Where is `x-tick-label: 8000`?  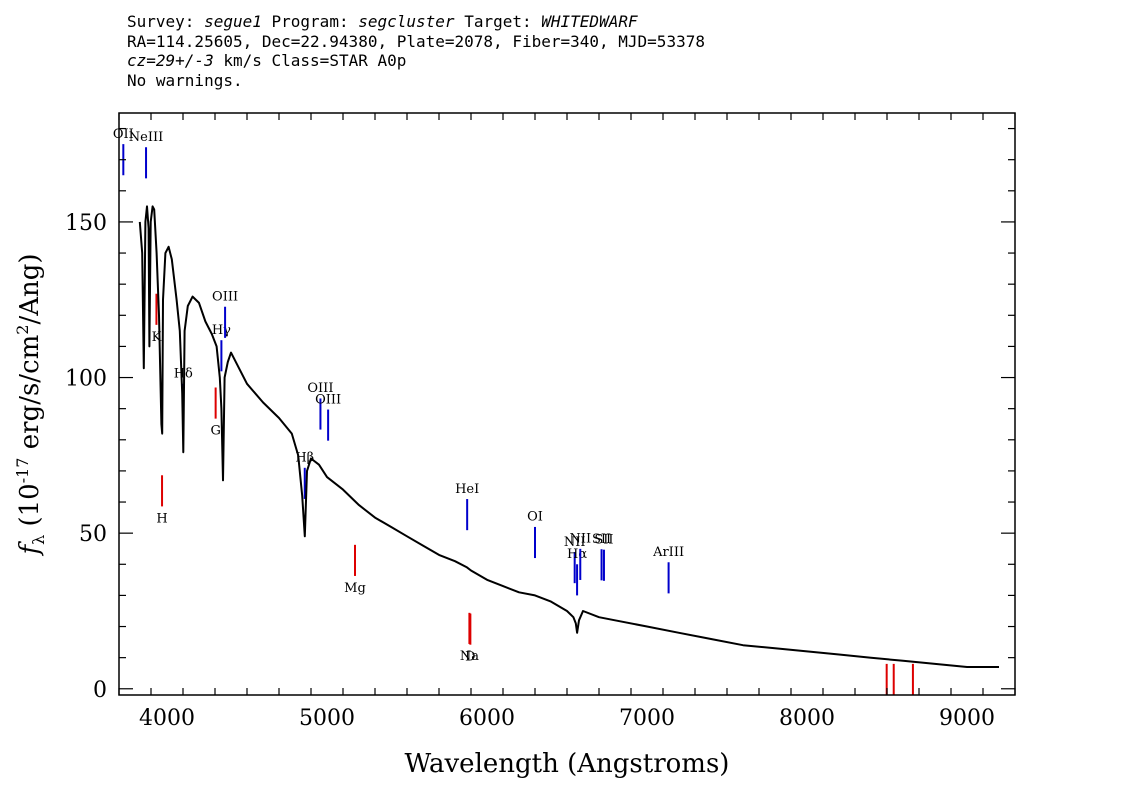 x-tick-label: 8000 is located at coordinates (807, 718).